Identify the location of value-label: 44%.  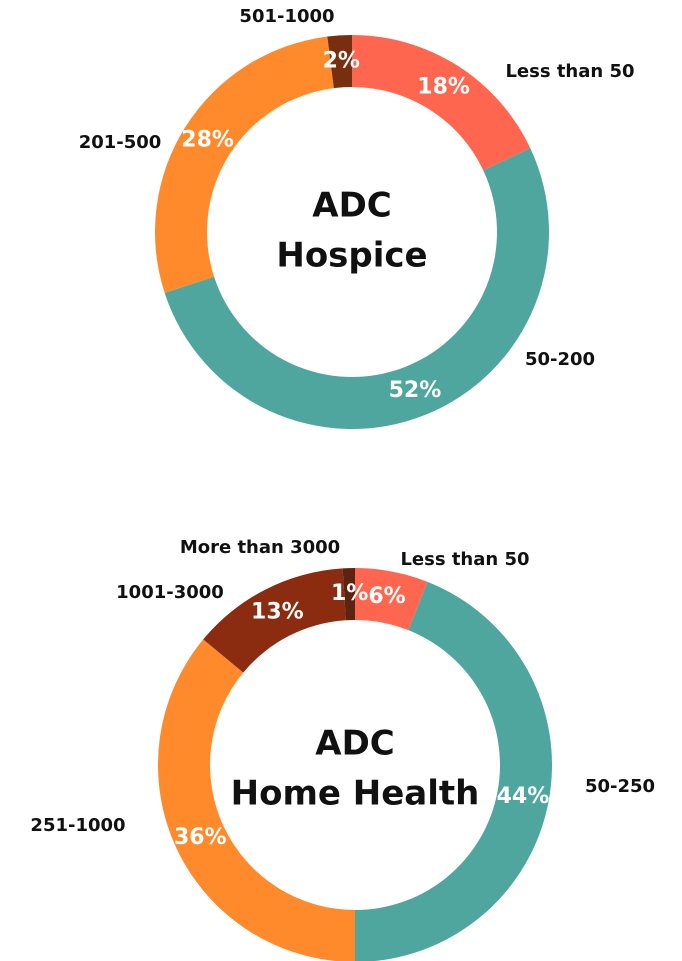
(523, 796).